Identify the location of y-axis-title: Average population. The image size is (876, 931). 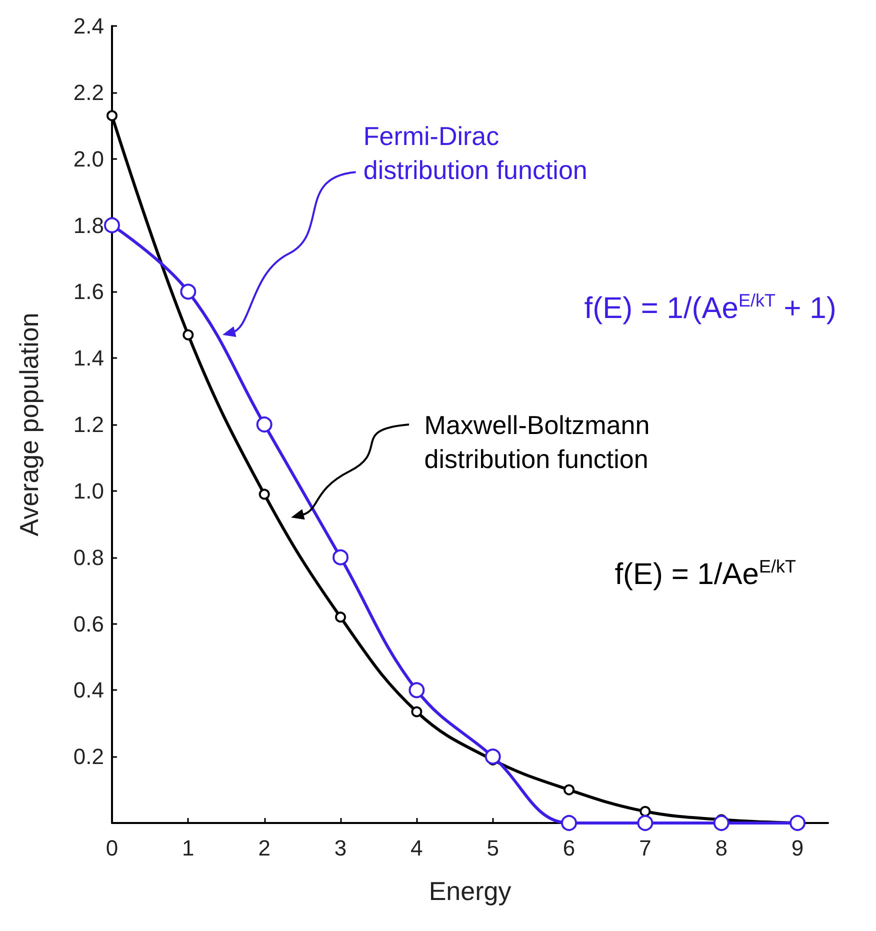
(29, 424).